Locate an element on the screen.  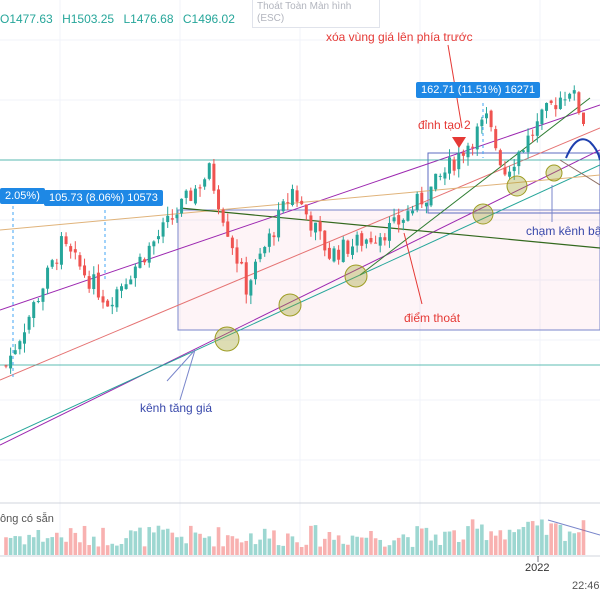
volume-trend-line is located at coordinates (573, 527).